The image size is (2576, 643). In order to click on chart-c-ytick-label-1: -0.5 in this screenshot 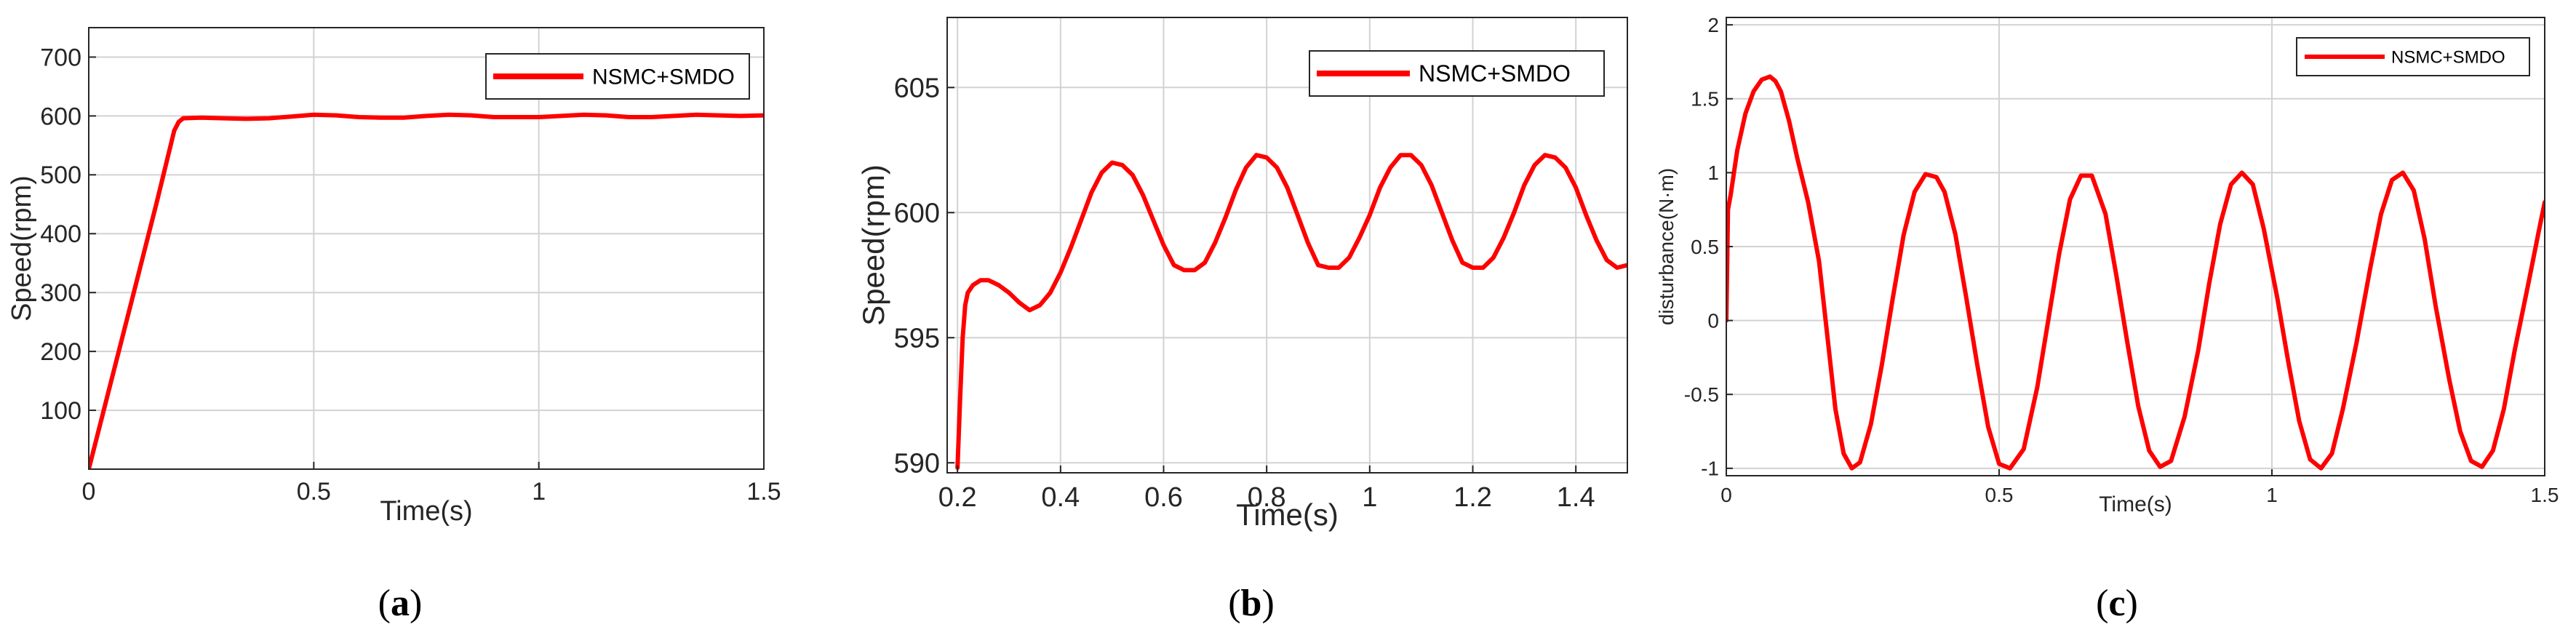, I will do `click(1701, 394)`.